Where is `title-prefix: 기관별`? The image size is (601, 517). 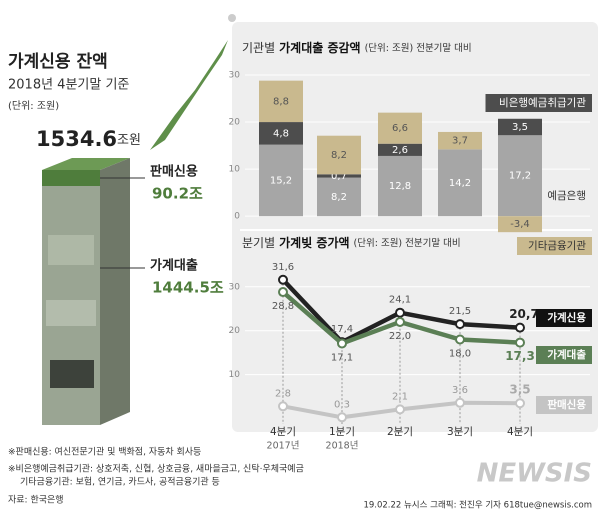 title-prefix: 기관별 is located at coordinates (258, 48).